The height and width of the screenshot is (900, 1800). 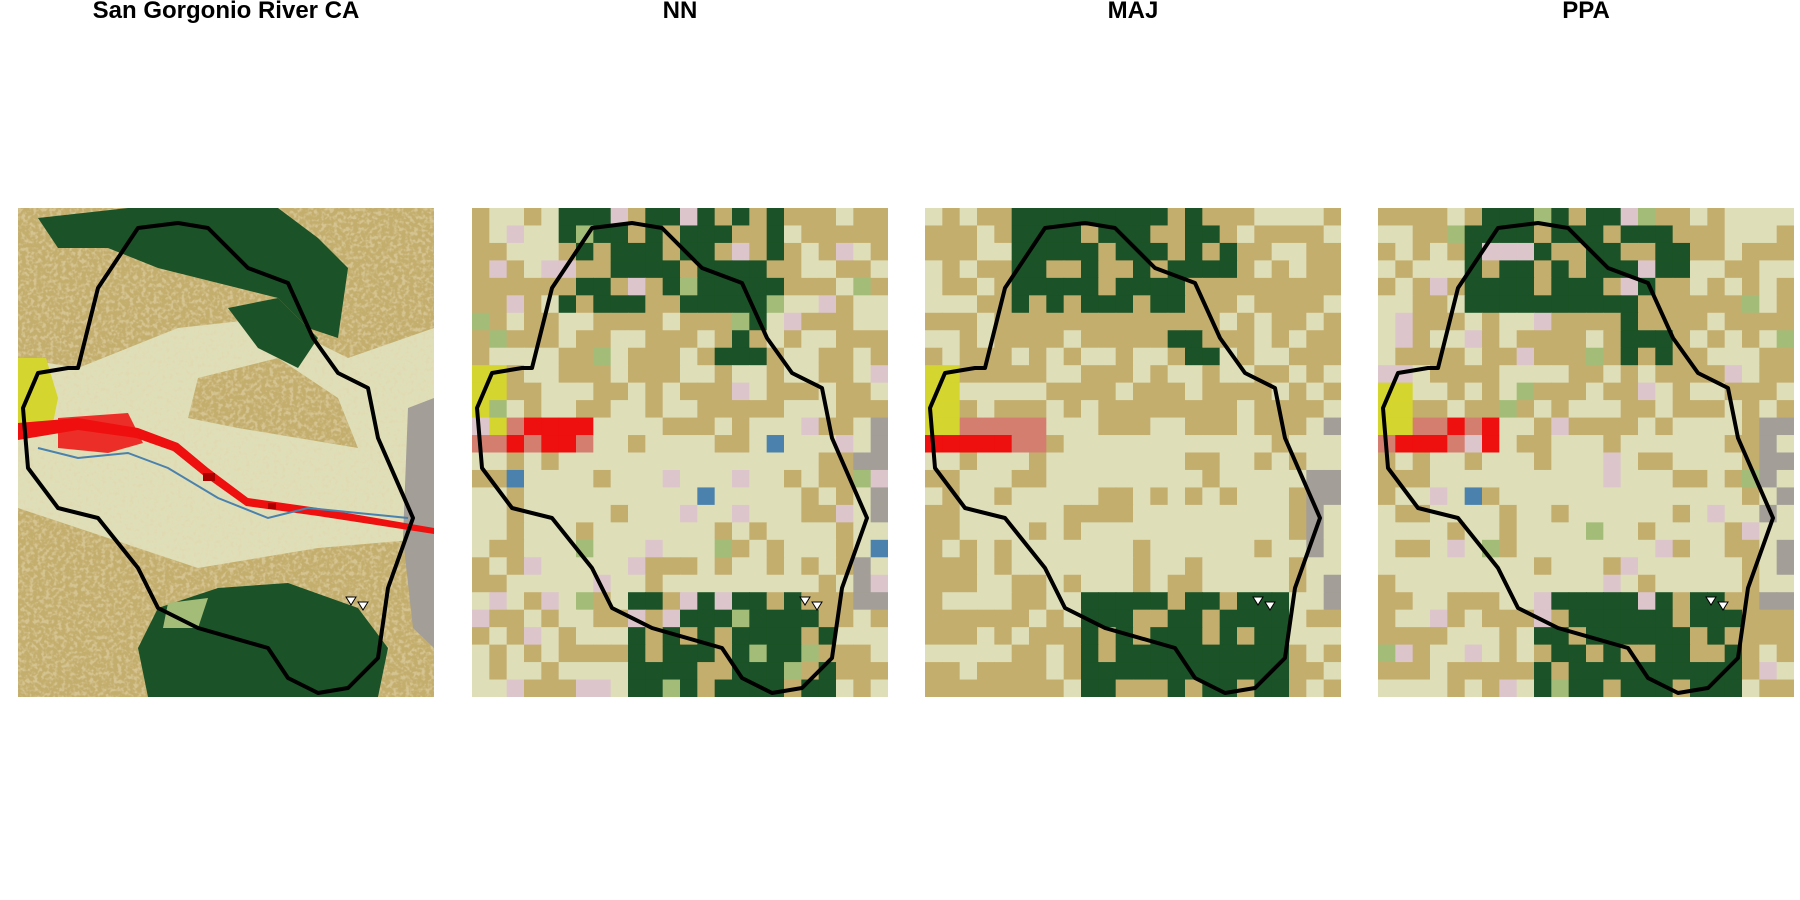 What do you see at coordinates (1270, 606) in the screenshot?
I see `gauge-marker-icon` at bounding box center [1270, 606].